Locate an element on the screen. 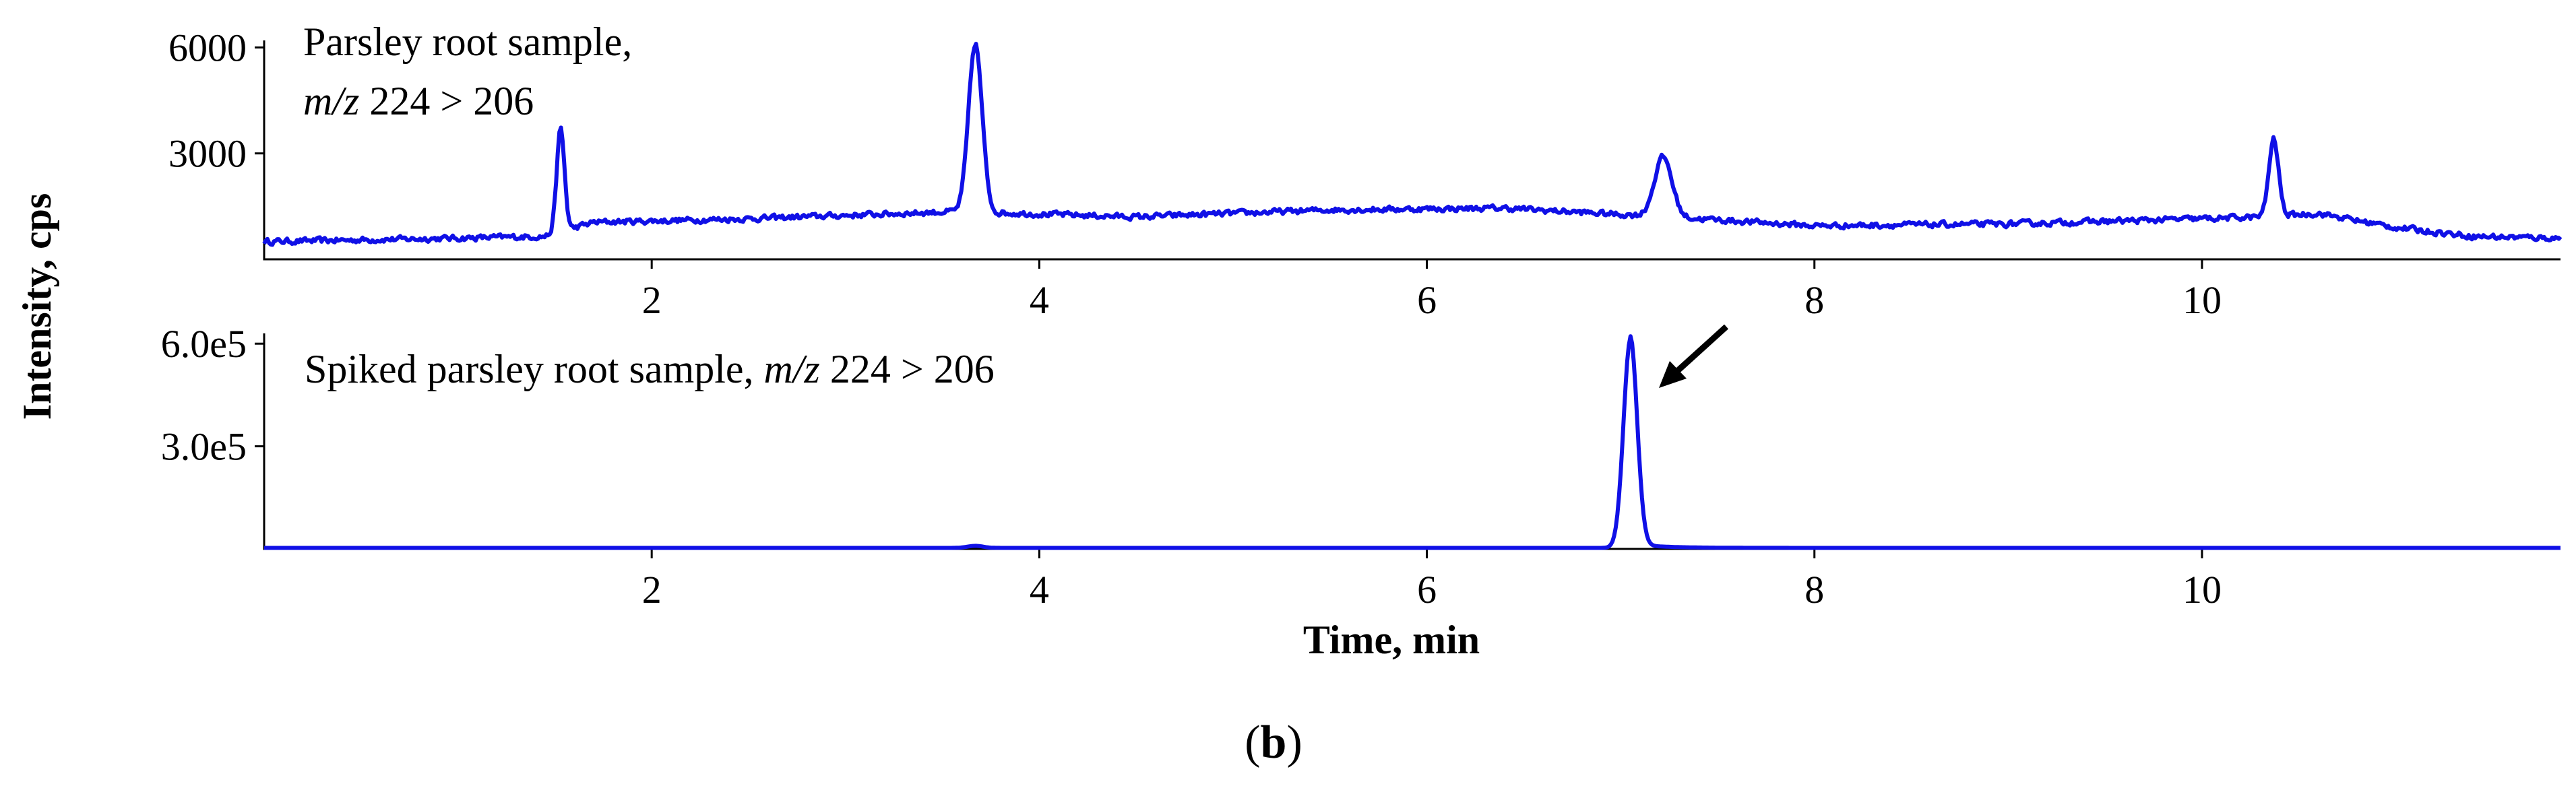 Image resolution: width=2576 pixels, height=786 pixels. y-axis-label: Intensity, cps is located at coordinates (37, 306).